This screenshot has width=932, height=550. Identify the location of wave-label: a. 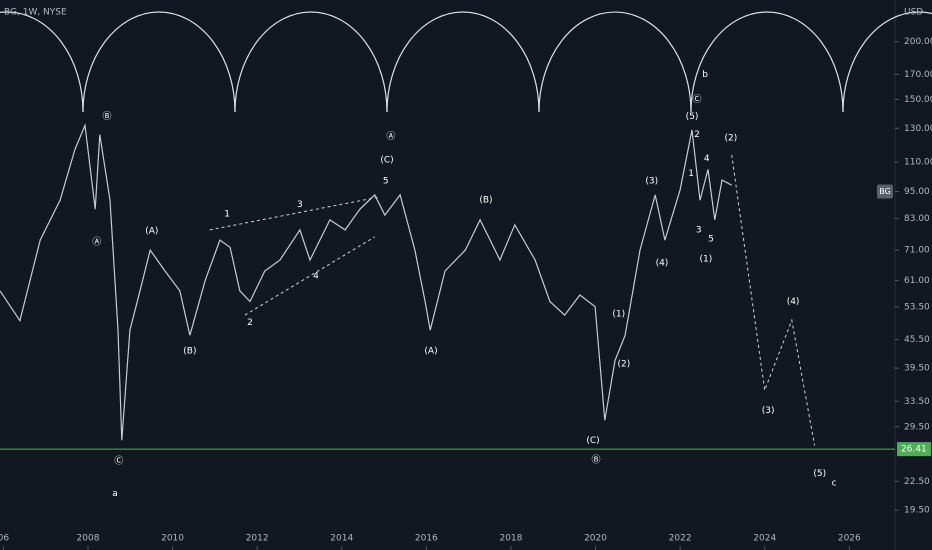
(115, 494).